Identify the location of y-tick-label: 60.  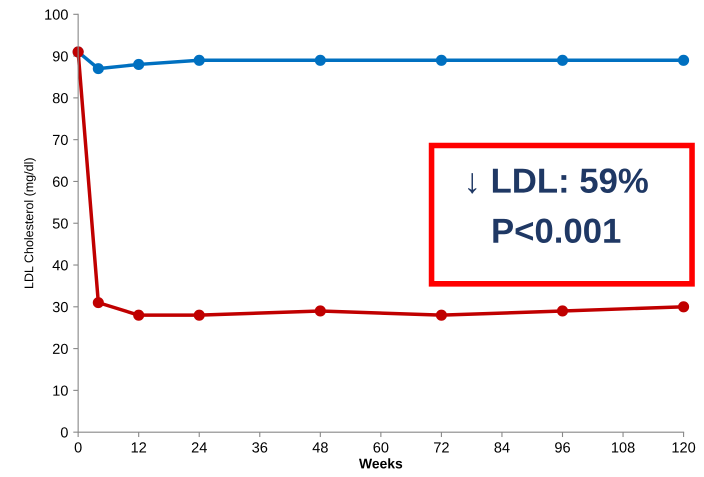
(60, 181).